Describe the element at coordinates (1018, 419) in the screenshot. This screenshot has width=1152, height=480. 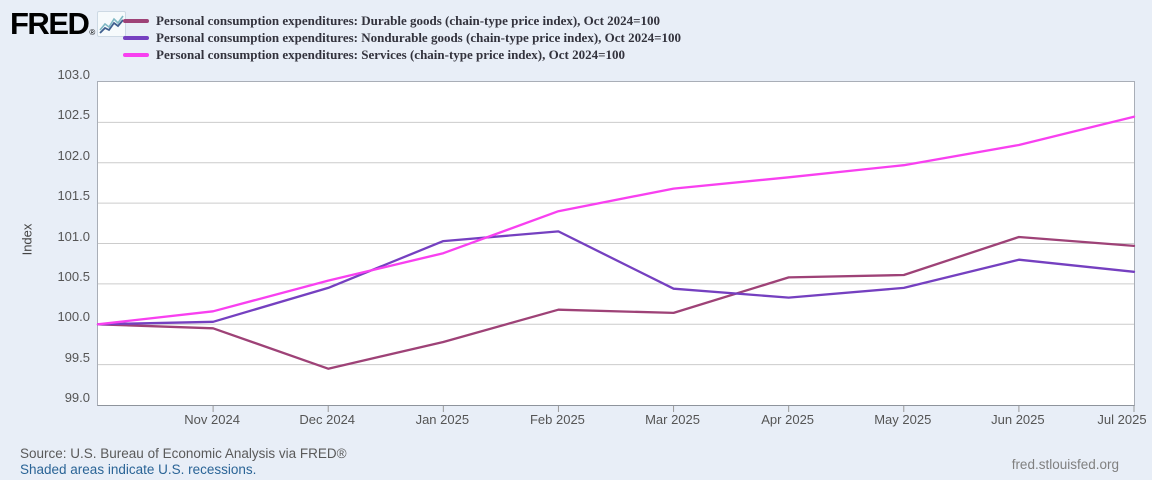
I see `x-tick-label: Jun 2025` at that location.